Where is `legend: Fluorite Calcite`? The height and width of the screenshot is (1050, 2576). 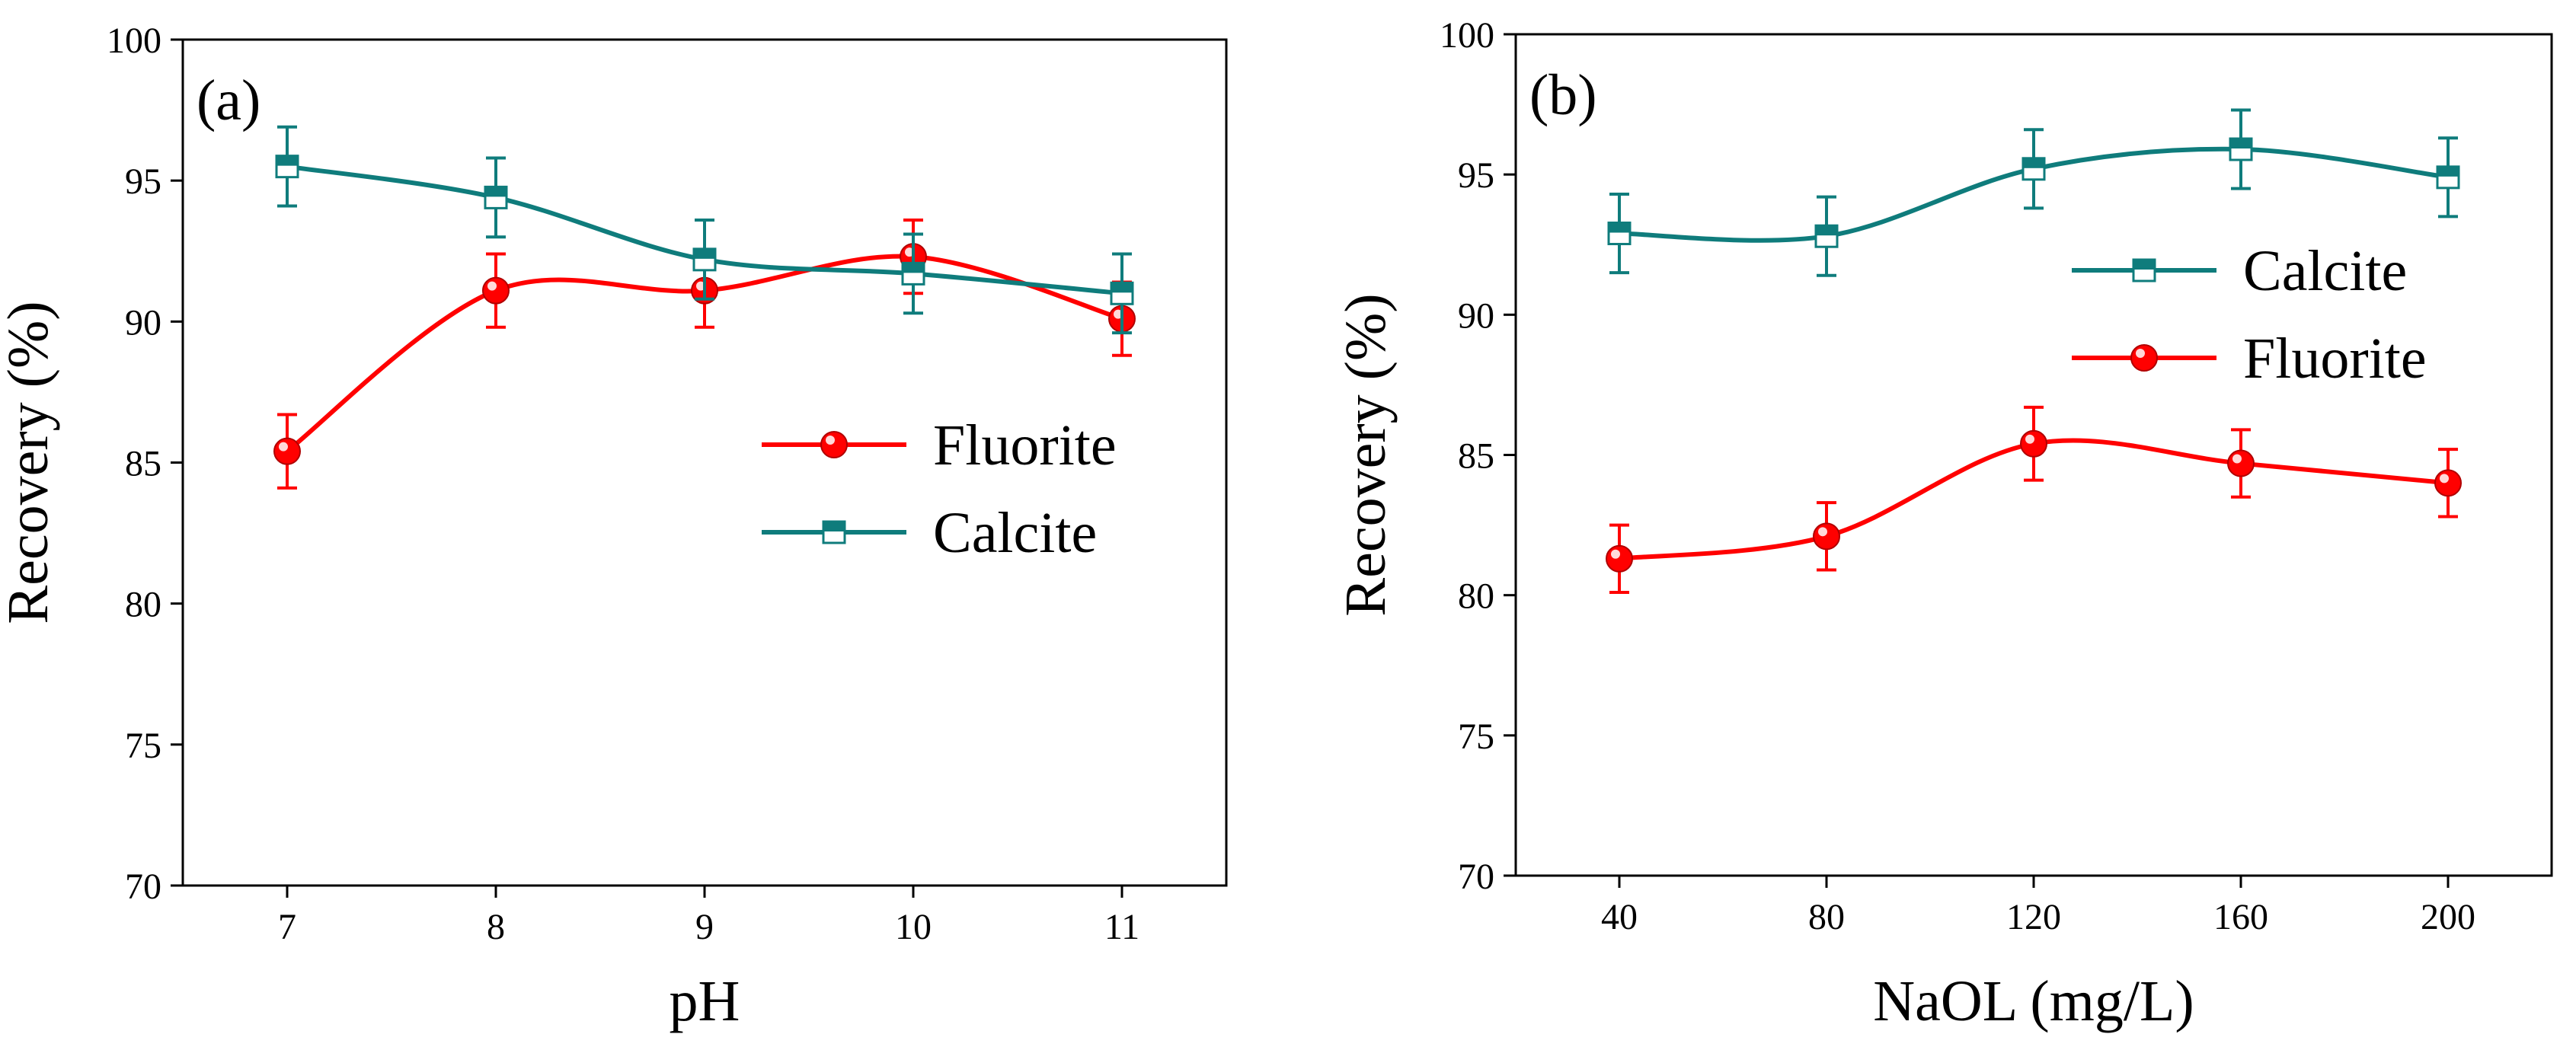 legend: Fluorite Calcite is located at coordinates (939, 489).